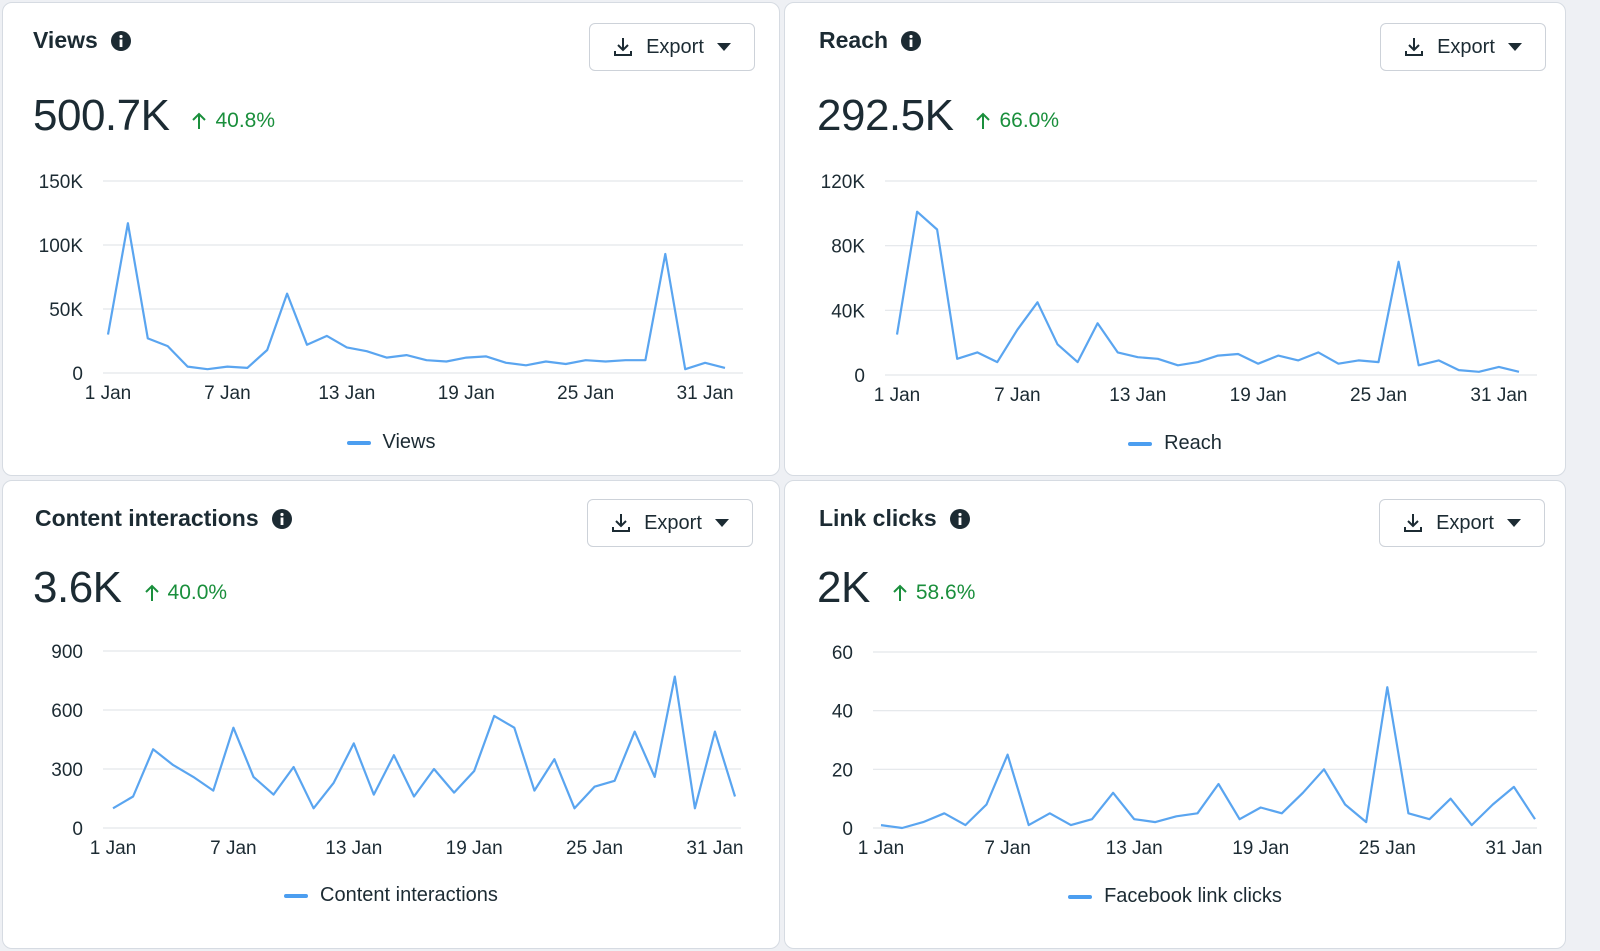 The width and height of the screenshot is (1600, 951). Describe the element at coordinates (842, 712) in the screenshot. I see `y-tick-label: 40` at that location.